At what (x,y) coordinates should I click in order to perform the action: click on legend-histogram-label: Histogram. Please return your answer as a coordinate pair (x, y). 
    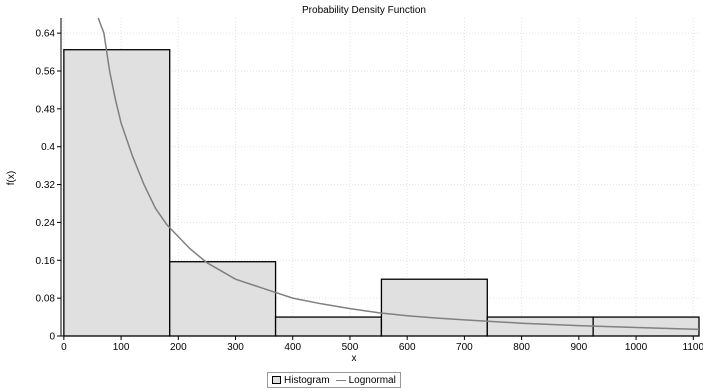
    Looking at the image, I should click on (307, 380).